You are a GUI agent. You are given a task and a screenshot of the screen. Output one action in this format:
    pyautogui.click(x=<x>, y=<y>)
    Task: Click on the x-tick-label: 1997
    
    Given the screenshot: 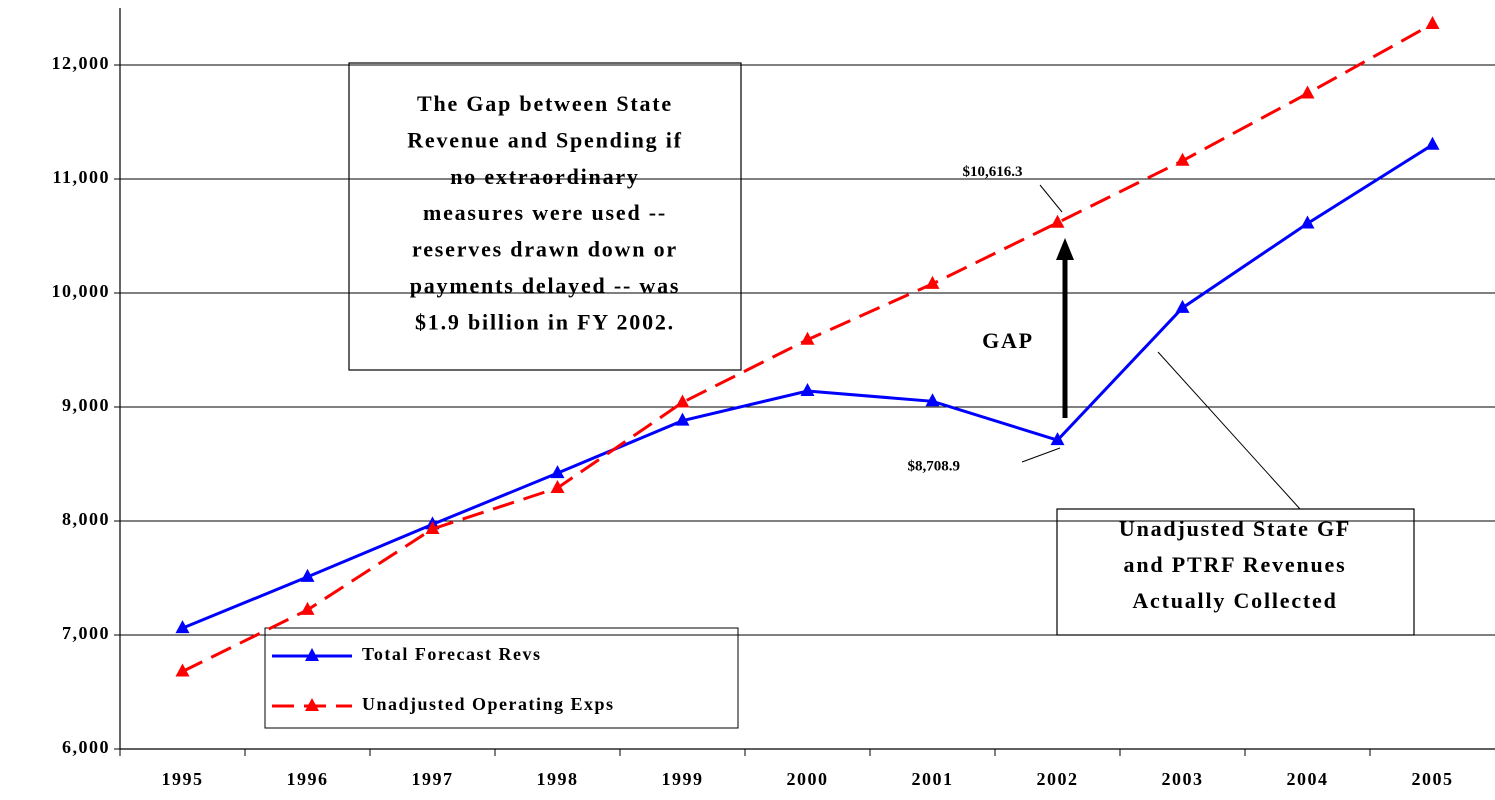 What is the action you would take?
    pyautogui.click(x=433, y=779)
    